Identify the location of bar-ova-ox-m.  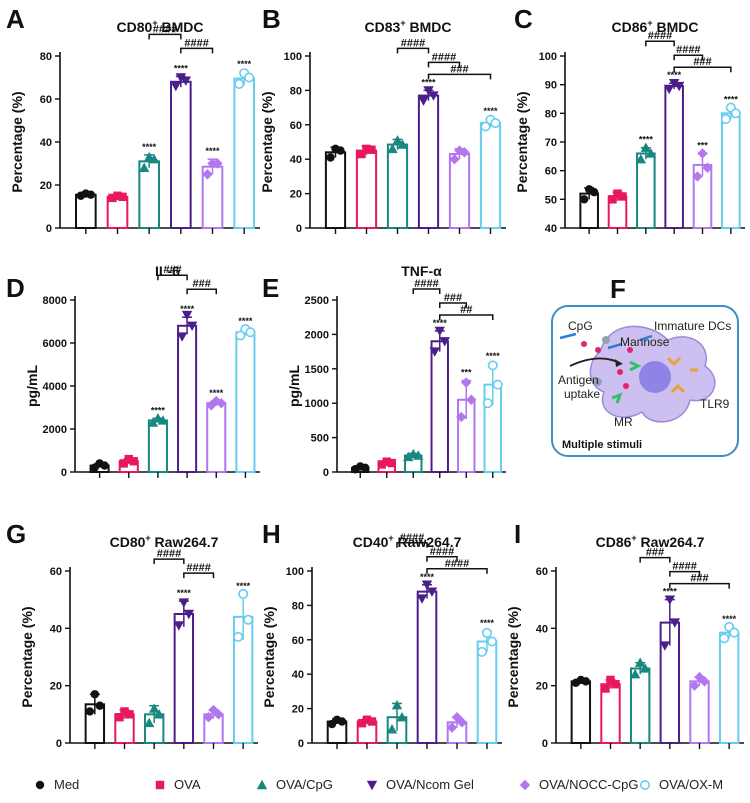
(245, 402).